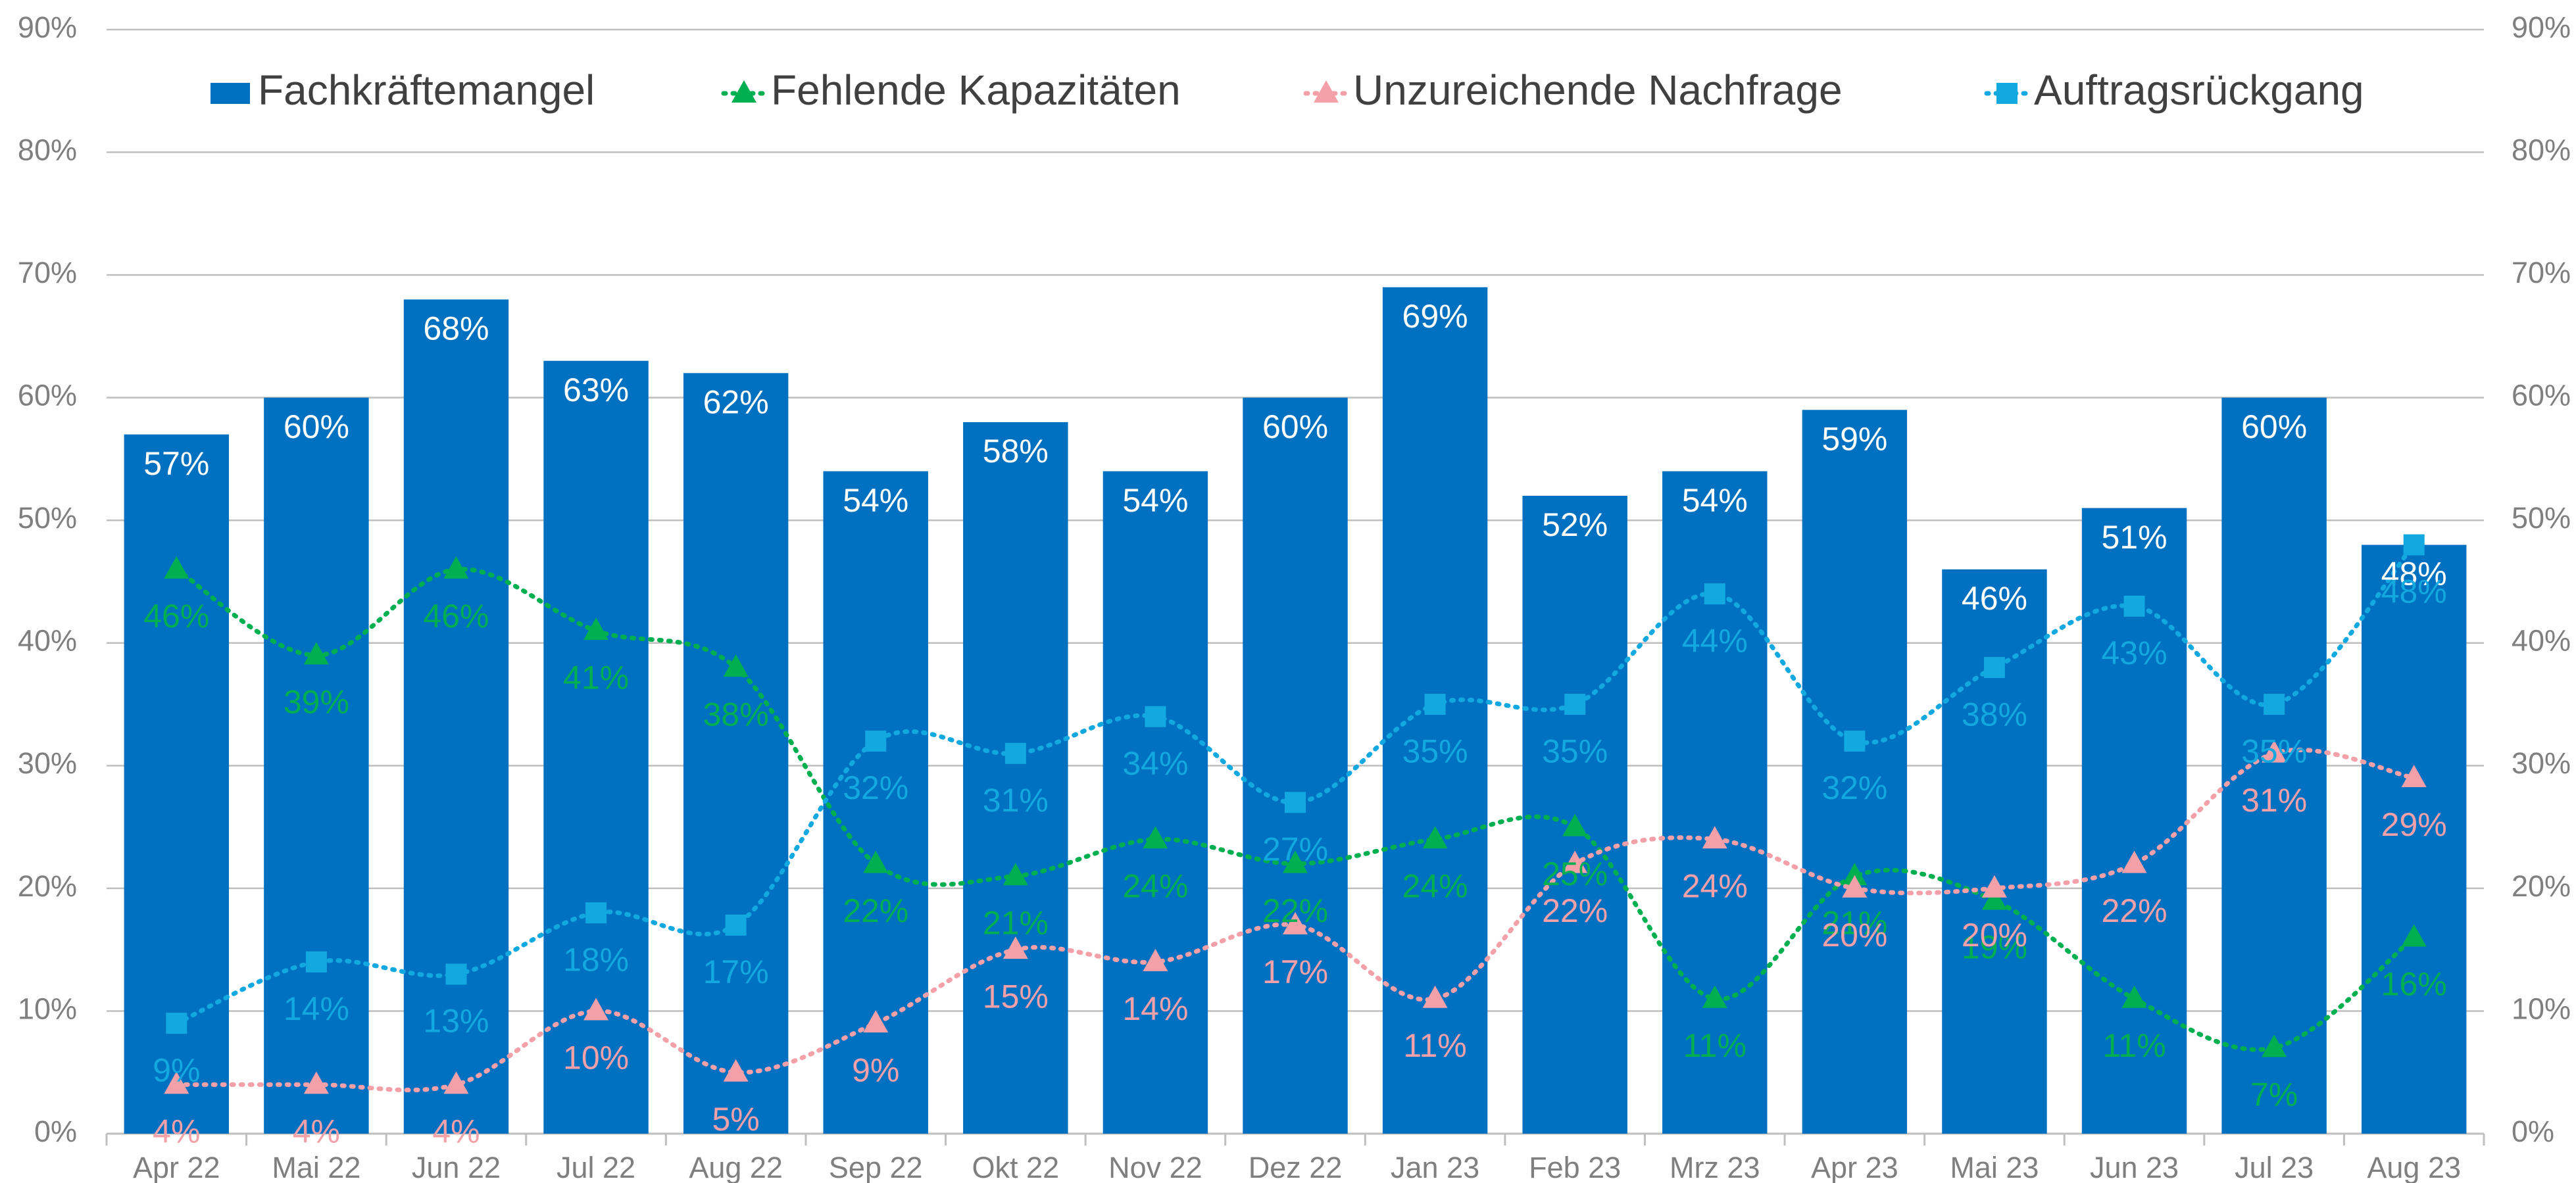 This screenshot has width=2576, height=1183. What do you see at coordinates (1854, 439) in the screenshot?
I see `data-label: 59%` at bounding box center [1854, 439].